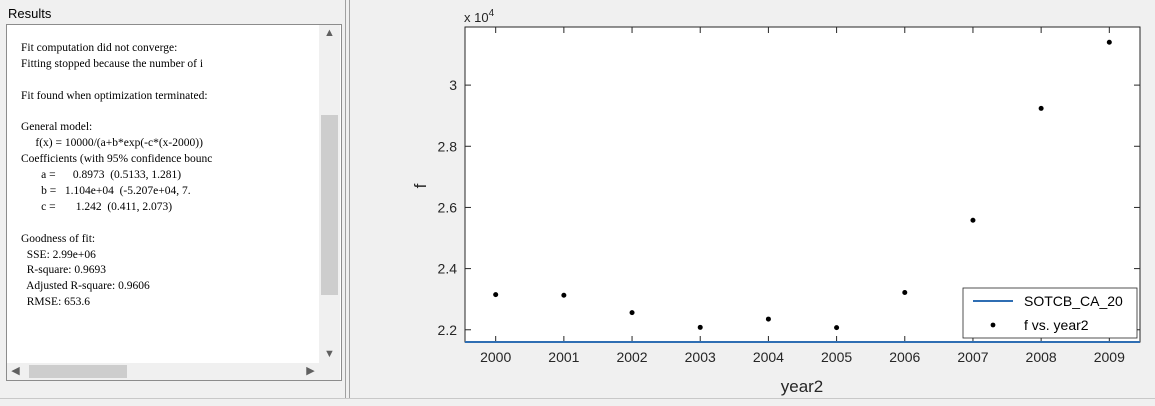 The height and width of the screenshot is (406, 1155). Describe the element at coordinates (30, 13) in the screenshot. I see `results-title: Results` at that location.